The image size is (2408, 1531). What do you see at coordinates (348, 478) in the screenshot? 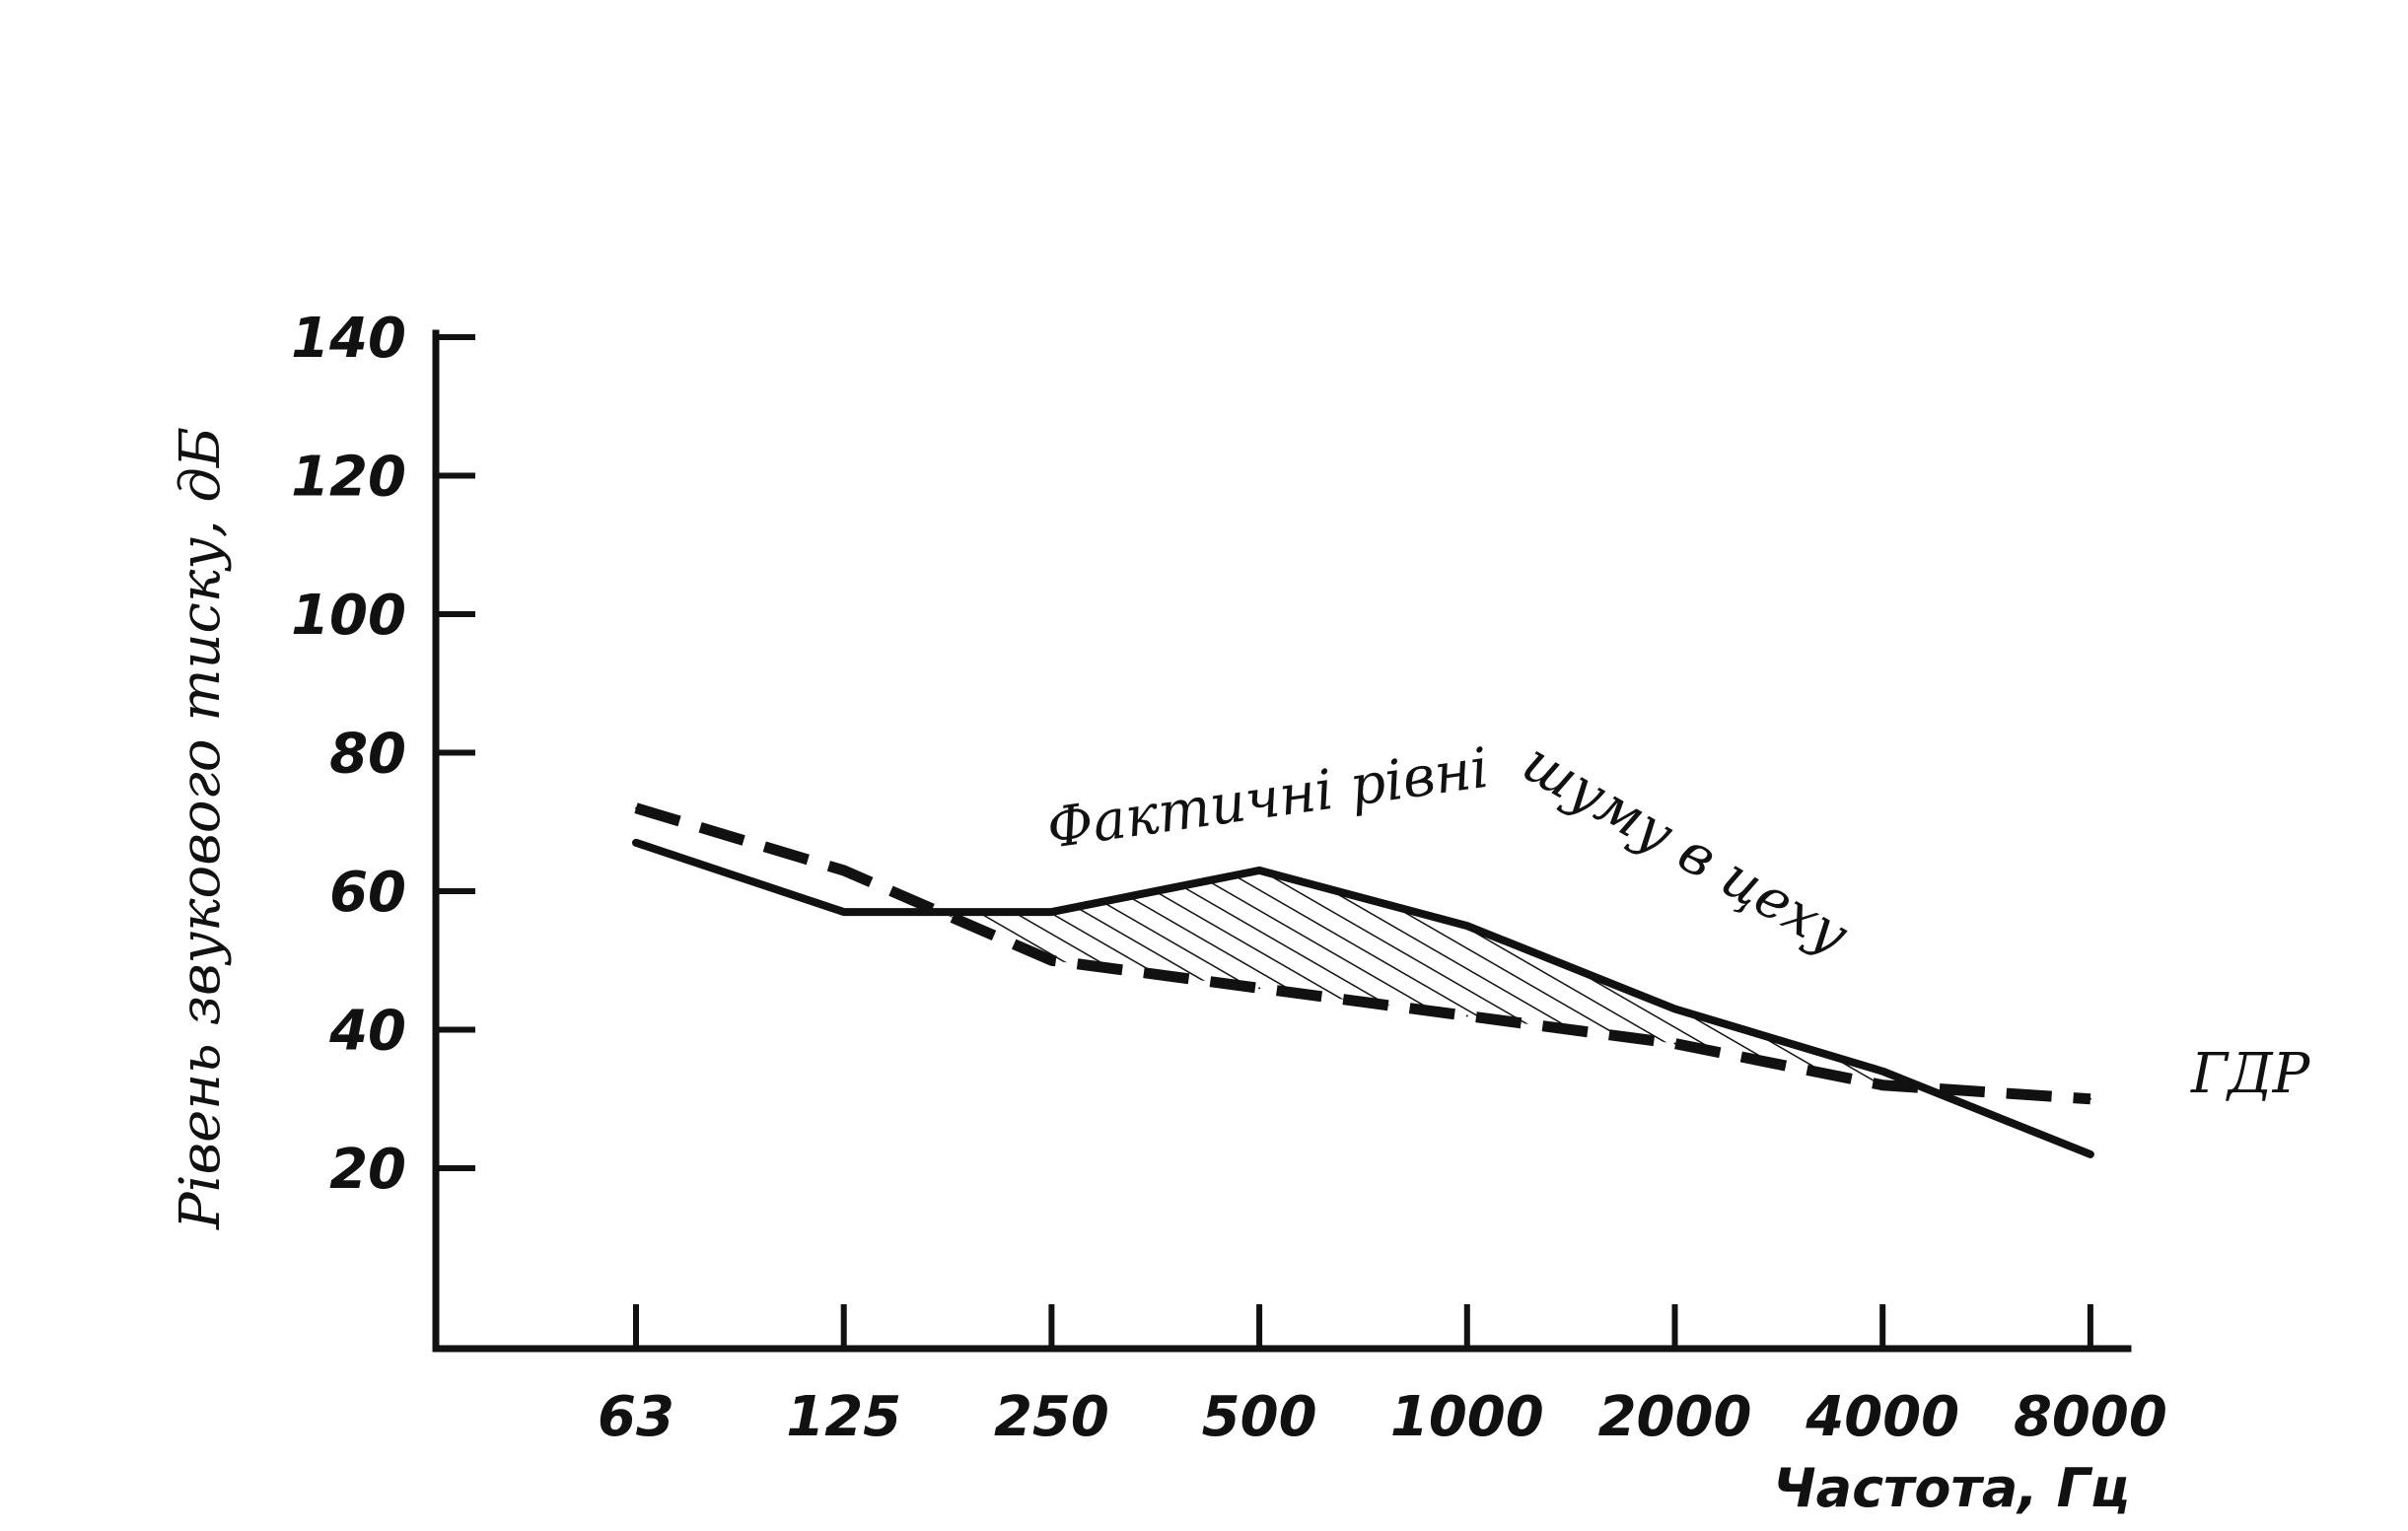
I see `y-tick-label-120: 120` at bounding box center [348, 478].